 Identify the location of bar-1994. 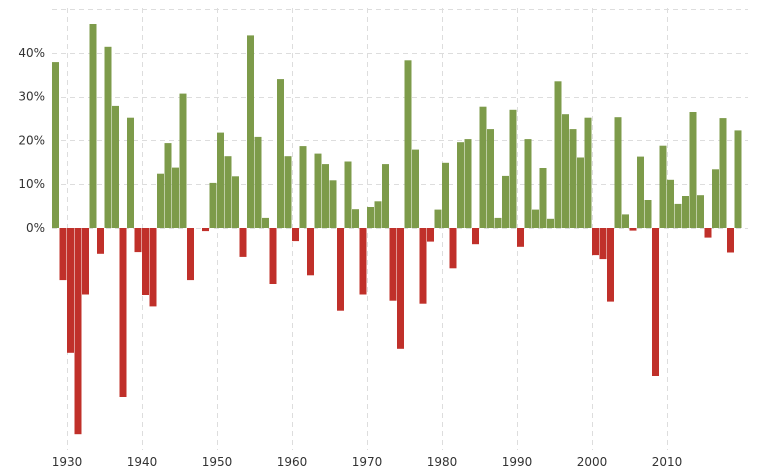
(550, 223).